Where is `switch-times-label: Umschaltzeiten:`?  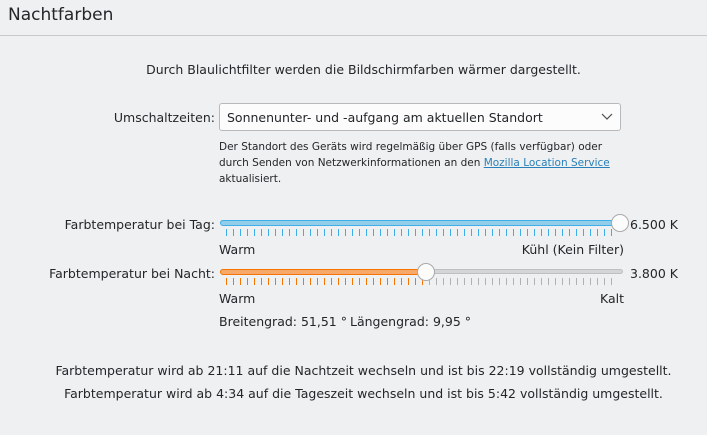 switch-times-label: Umschaltzeiten: is located at coordinates (164, 117).